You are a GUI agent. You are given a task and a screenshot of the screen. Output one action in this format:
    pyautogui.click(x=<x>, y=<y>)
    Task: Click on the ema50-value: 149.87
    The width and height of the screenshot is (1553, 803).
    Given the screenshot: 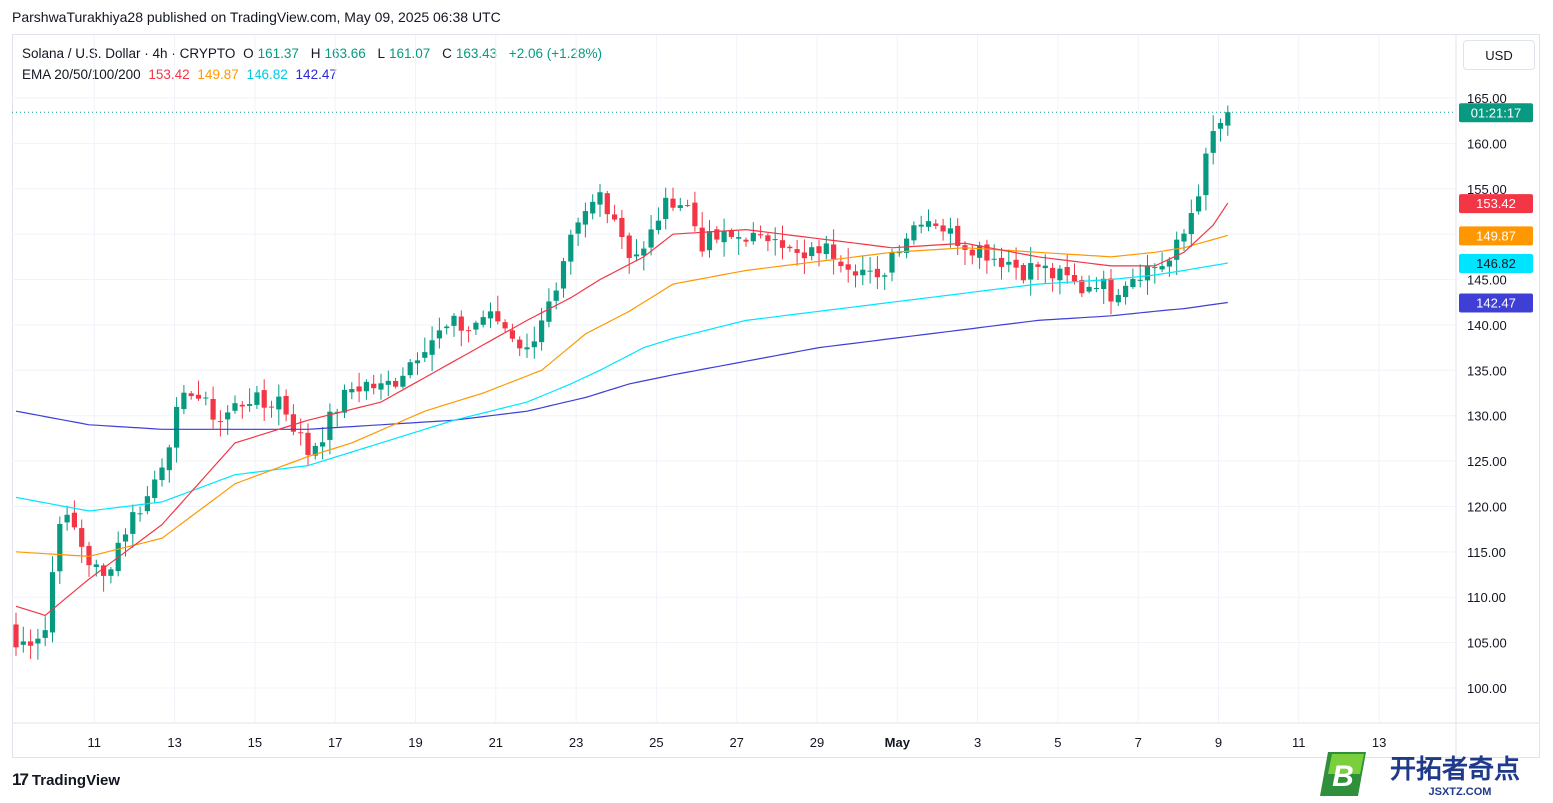 What is the action you would take?
    pyautogui.click(x=218, y=74)
    